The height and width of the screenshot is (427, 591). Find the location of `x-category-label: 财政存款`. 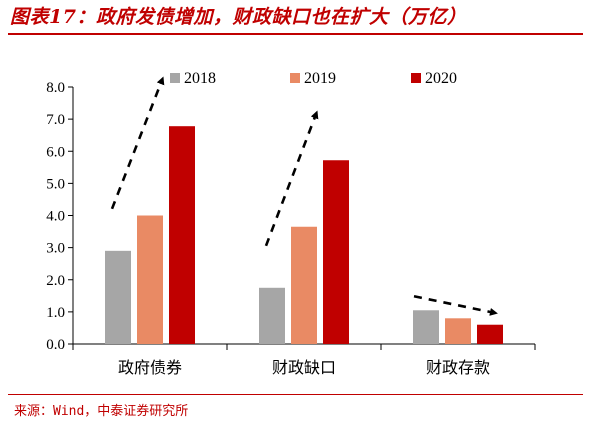

x-category-label: 财政存款 is located at coordinates (458, 367).